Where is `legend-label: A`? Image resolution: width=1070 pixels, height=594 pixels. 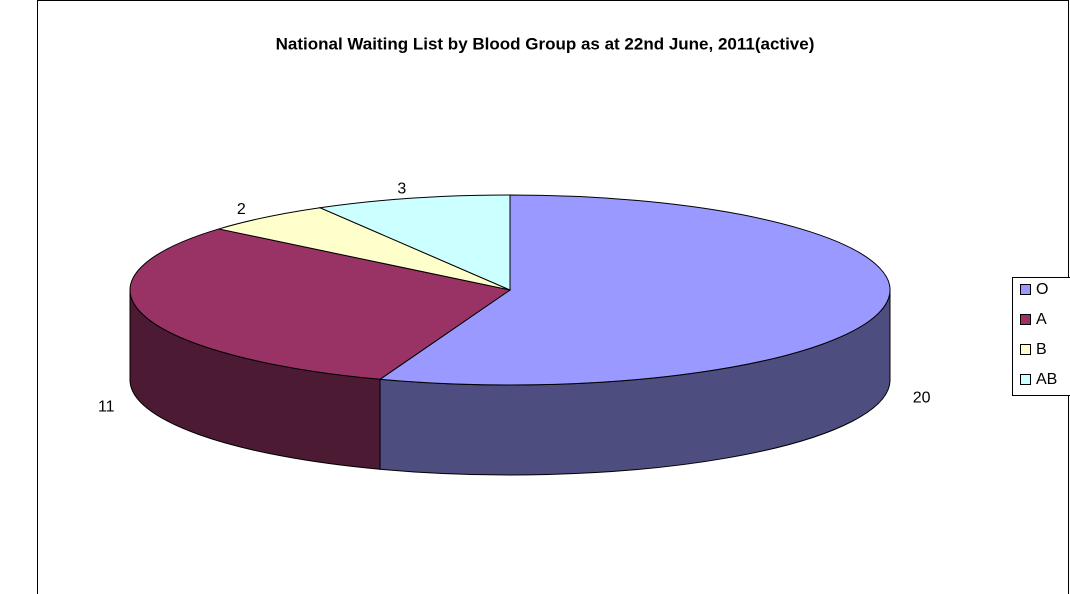 legend-label: A is located at coordinates (1041, 319).